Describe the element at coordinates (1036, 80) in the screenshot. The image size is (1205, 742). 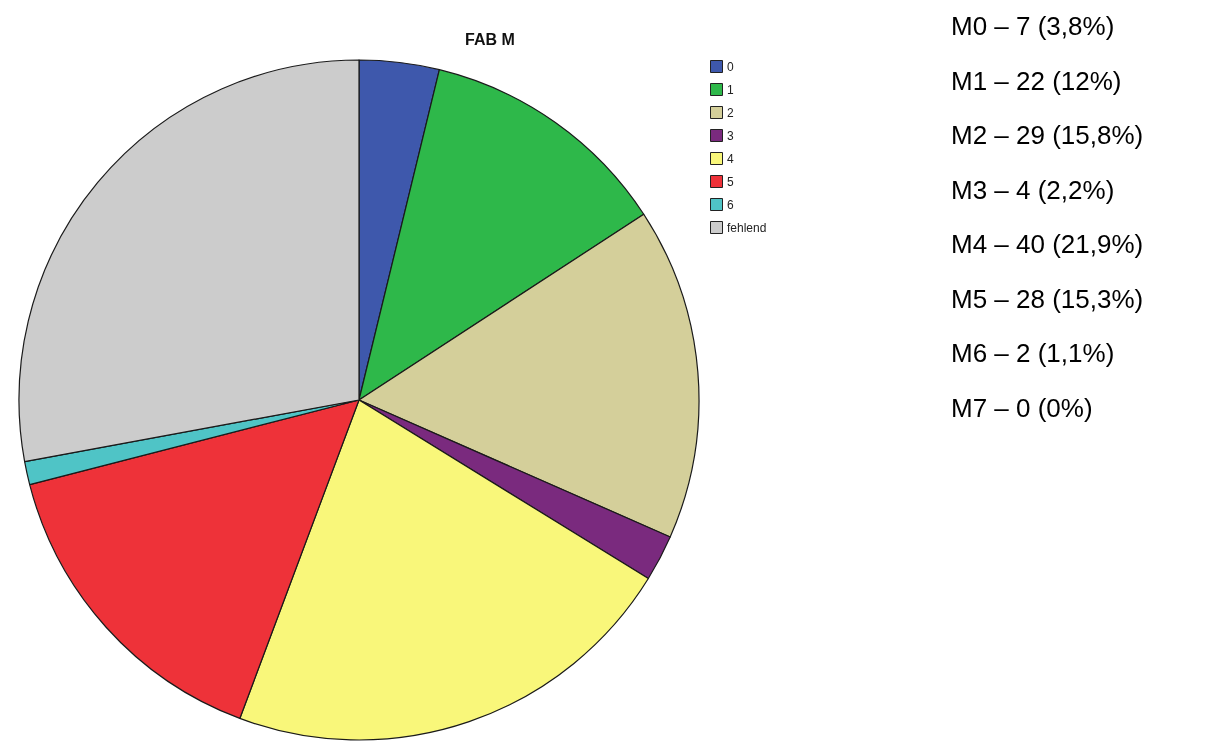
I see `text: M1 – 22 (12%)` at that location.